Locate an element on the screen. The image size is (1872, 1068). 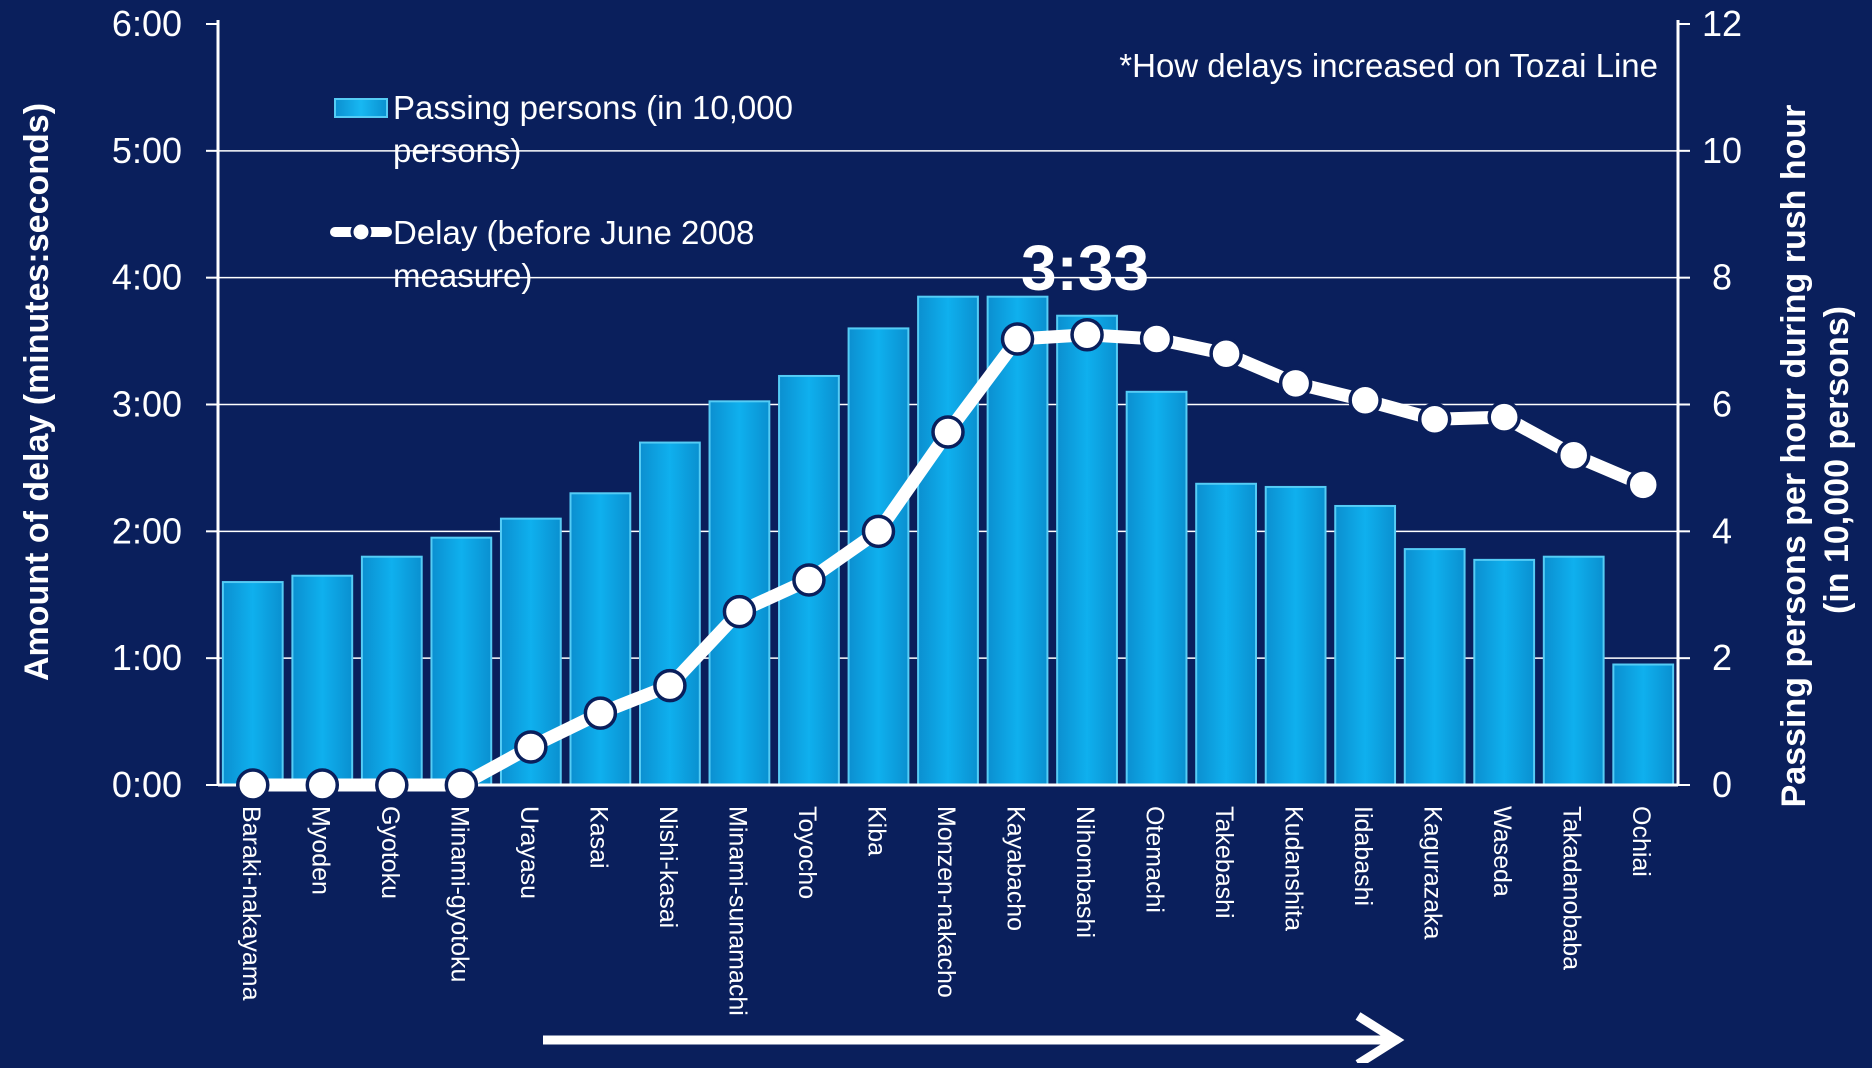
category-label-kagurazaka: Kagurazaka is located at coordinates (1433, 873).